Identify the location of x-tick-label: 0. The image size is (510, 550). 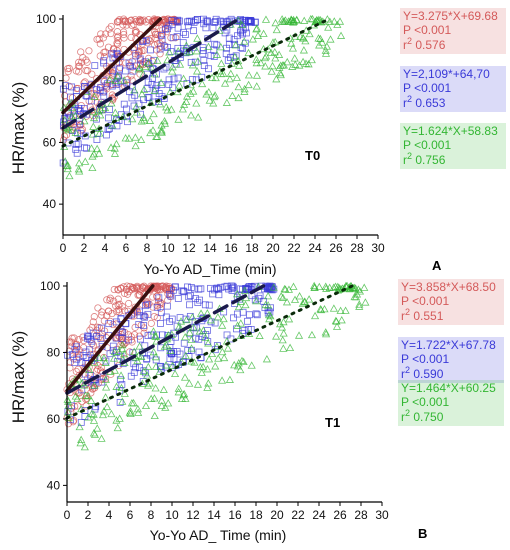
(67, 515).